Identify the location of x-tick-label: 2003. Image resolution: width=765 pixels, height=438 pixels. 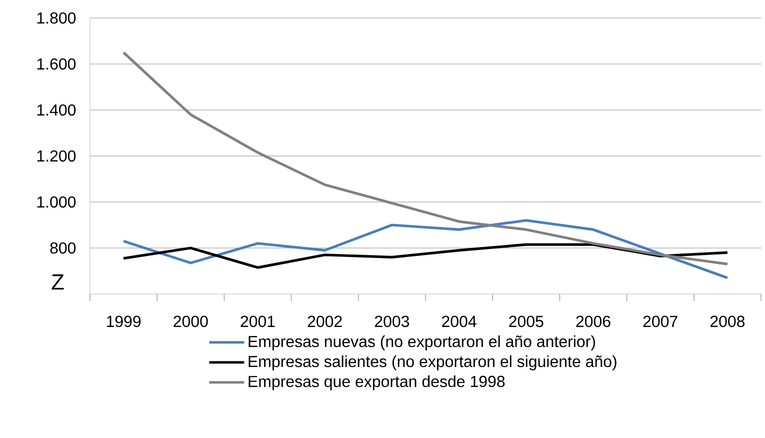
(392, 322).